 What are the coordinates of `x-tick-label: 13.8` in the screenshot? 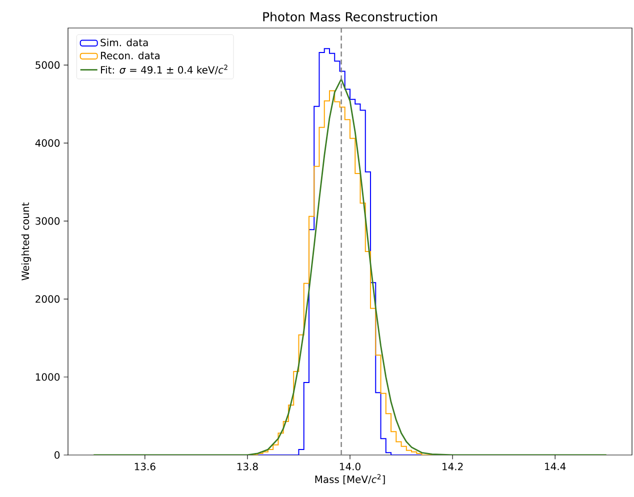 It's located at (247, 466).